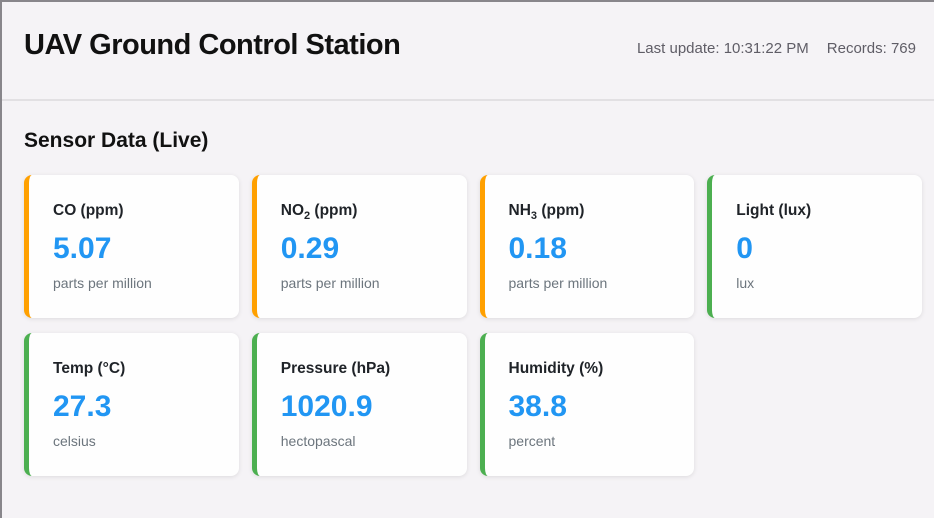  I want to click on sensor-label-text: NO, so click(292, 210).